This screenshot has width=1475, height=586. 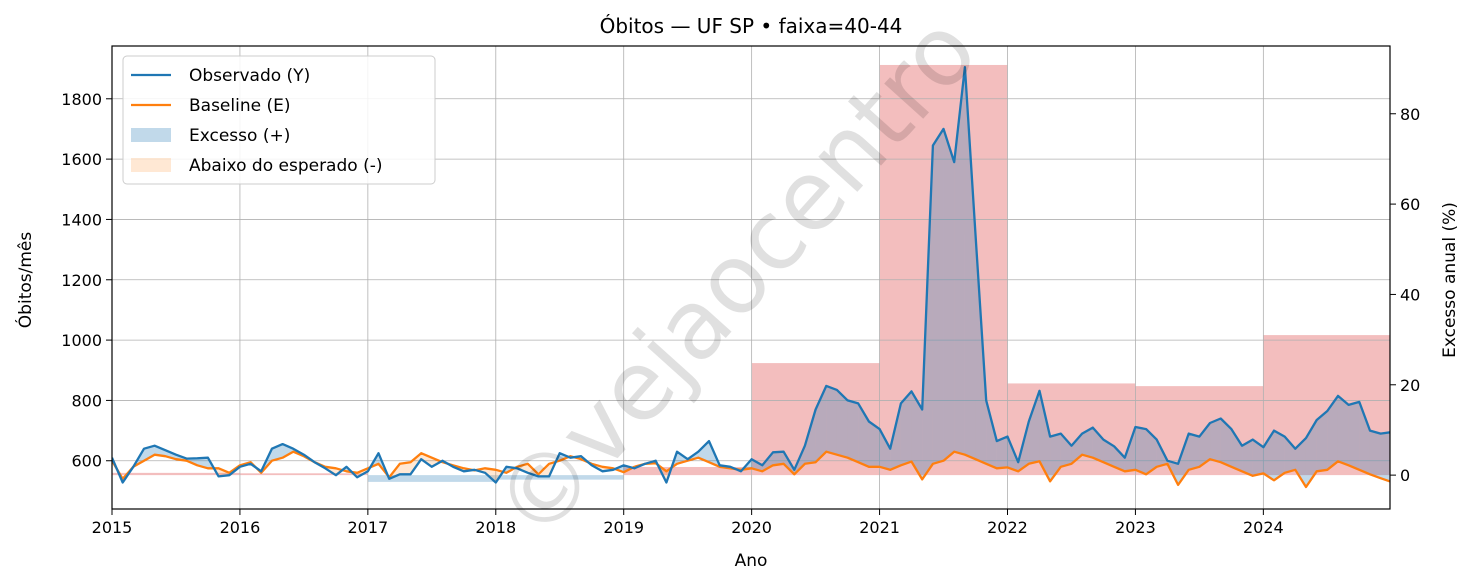 I want to click on annual-excess-bar-2016, so click(x=303, y=474).